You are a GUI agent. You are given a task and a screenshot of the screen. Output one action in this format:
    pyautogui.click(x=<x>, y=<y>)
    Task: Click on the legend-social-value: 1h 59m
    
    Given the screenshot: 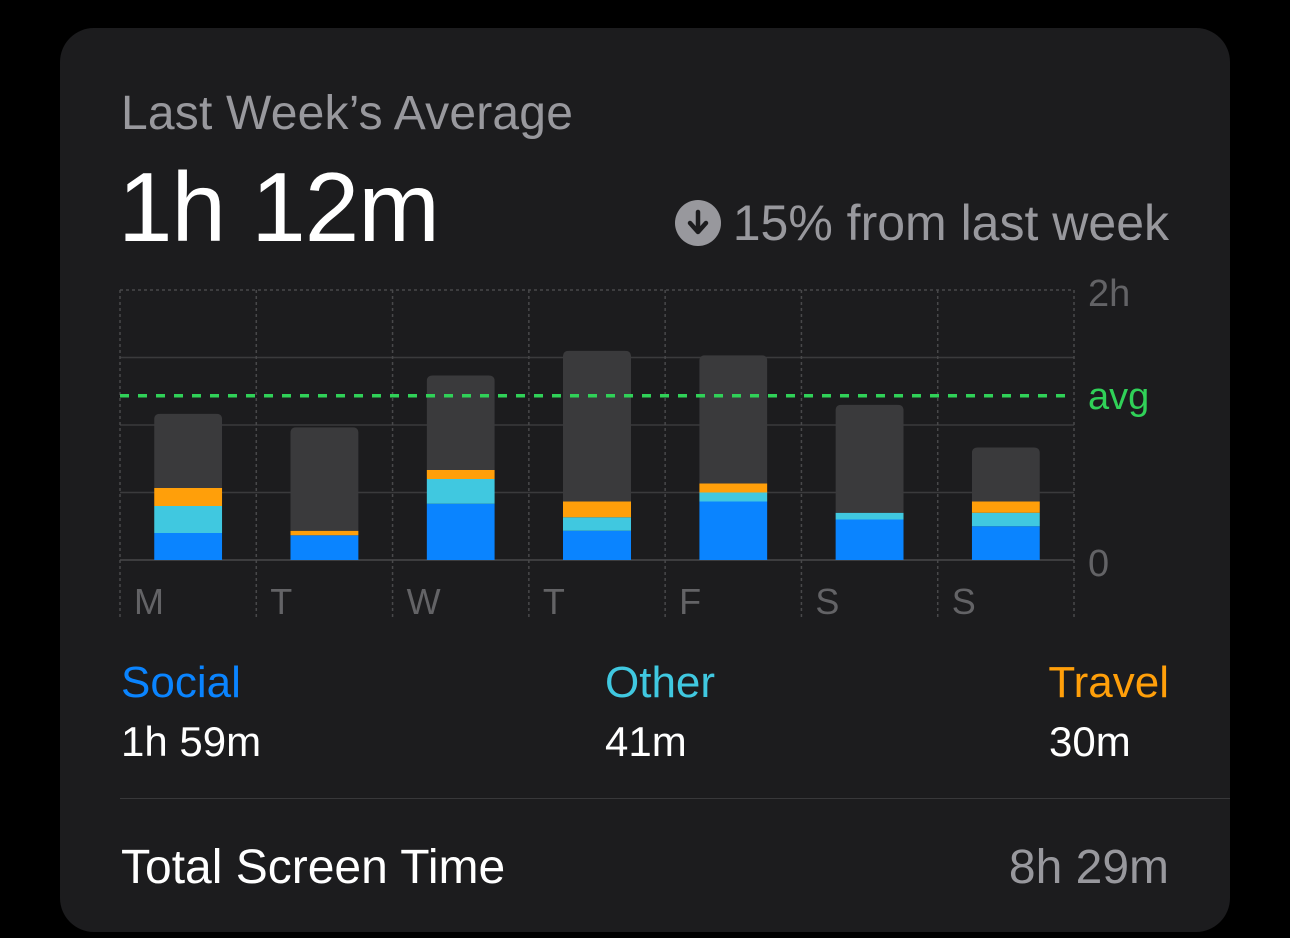 What is the action you would take?
    pyautogui.click(x=191, y=741)
    